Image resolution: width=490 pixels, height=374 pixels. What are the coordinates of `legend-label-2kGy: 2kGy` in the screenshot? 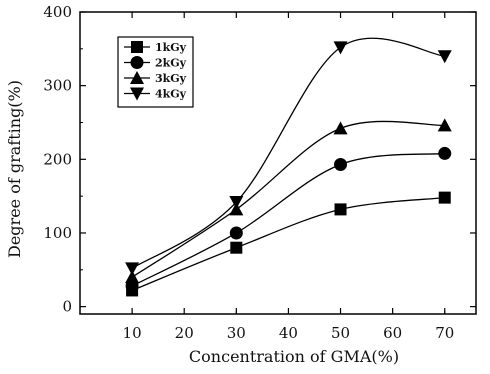 It's located at (171, 63).